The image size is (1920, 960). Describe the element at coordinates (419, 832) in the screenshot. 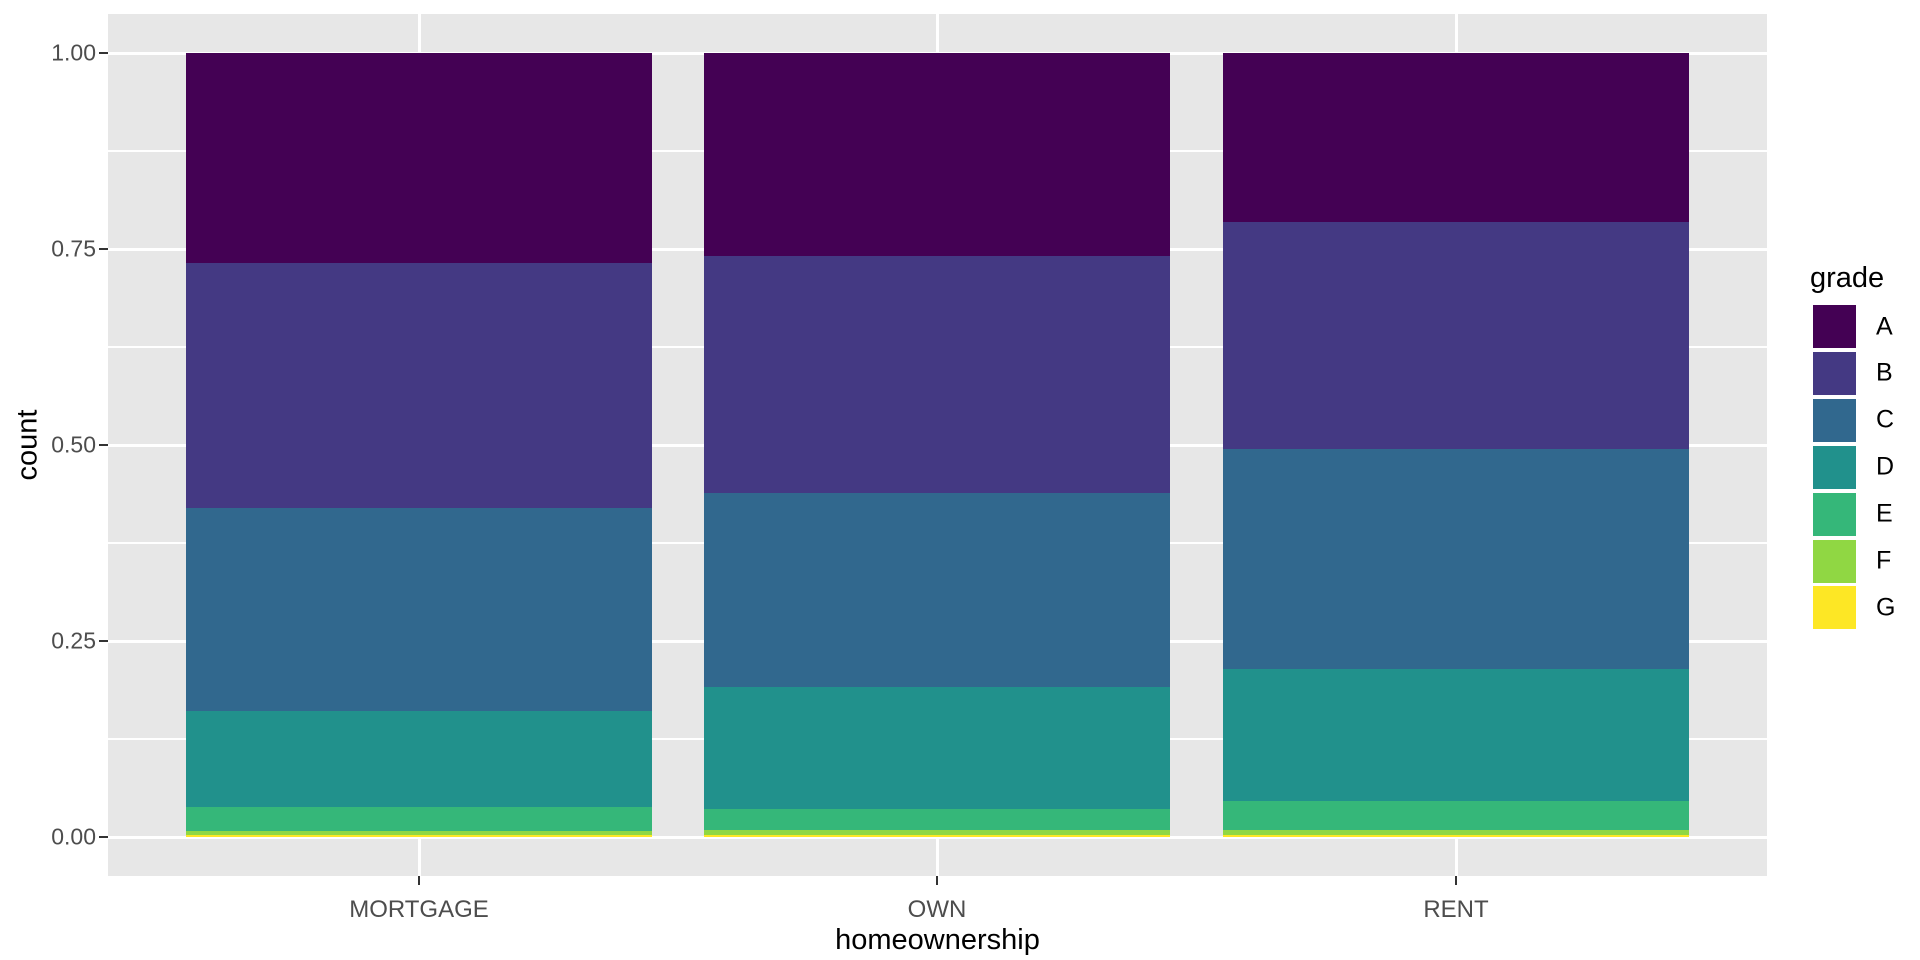

I see `bar-segment-mortgage-grade-f` at that location.